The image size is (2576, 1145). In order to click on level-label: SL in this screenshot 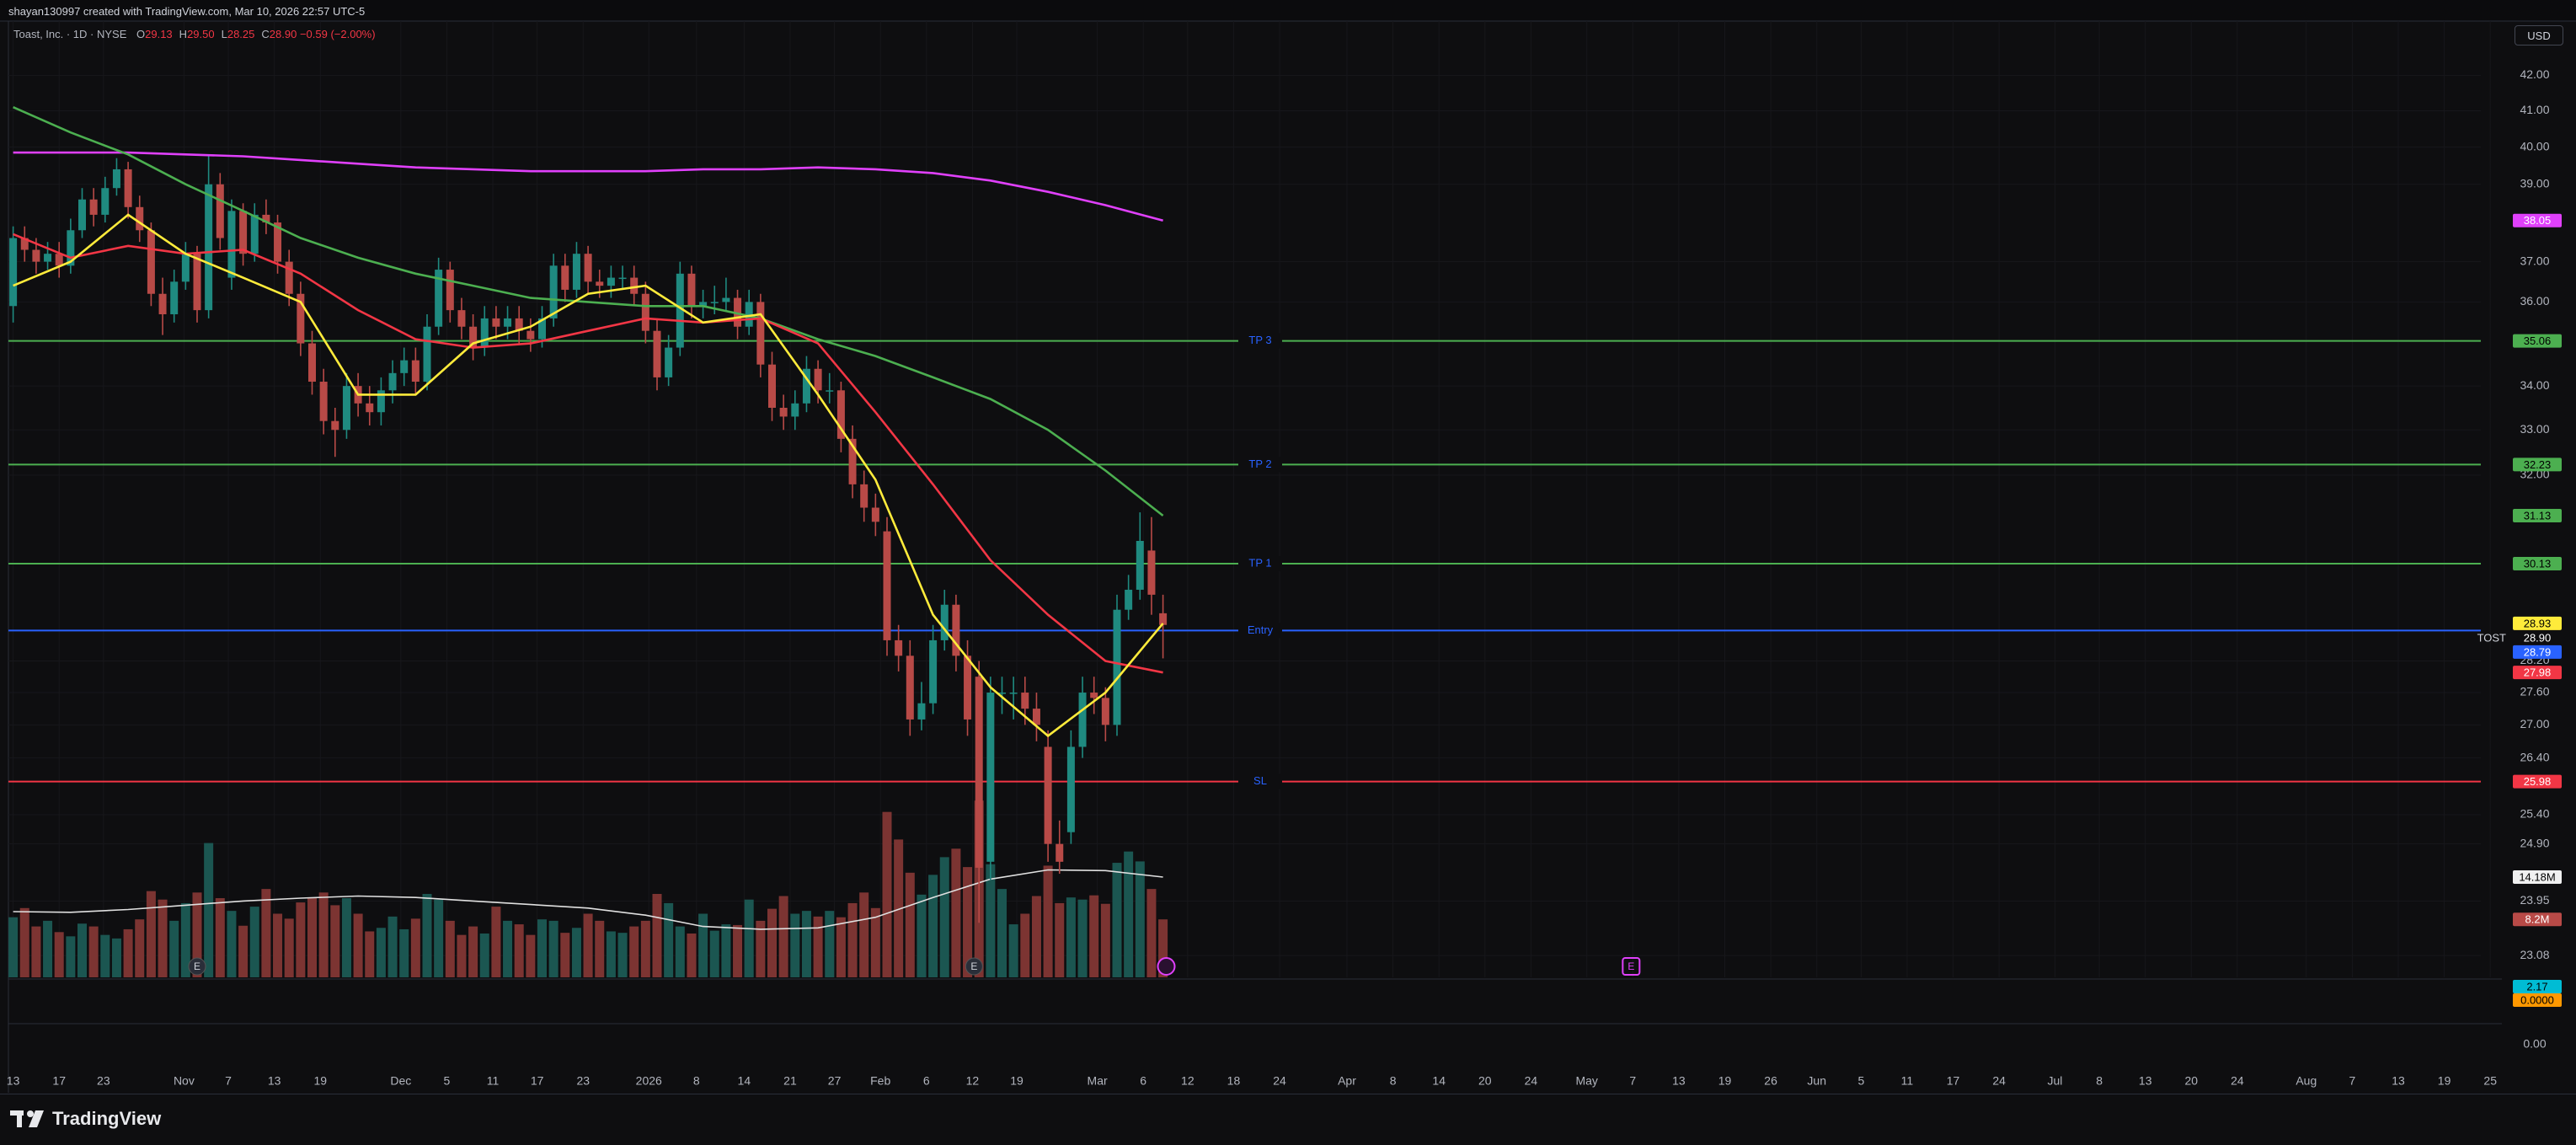, I will do `click(1260, 780)`.